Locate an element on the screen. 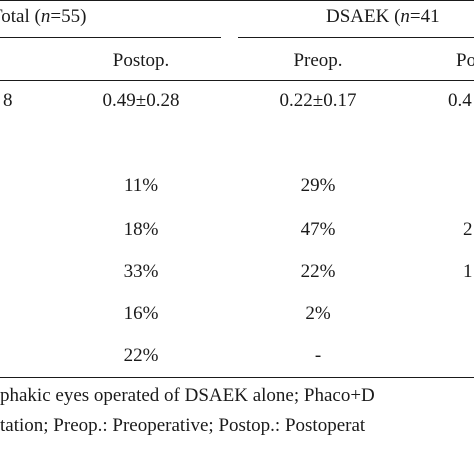 Image resolution: width=474 pixels, height=474 pixels. group-header-dsaek-n-value: =41 is located at coordinates (424, 16).